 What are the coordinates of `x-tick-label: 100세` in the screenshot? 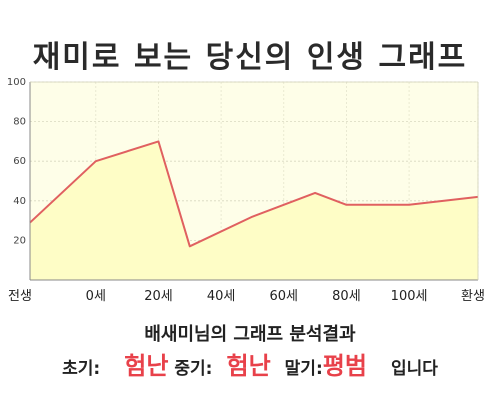 It's located at (409, 296).